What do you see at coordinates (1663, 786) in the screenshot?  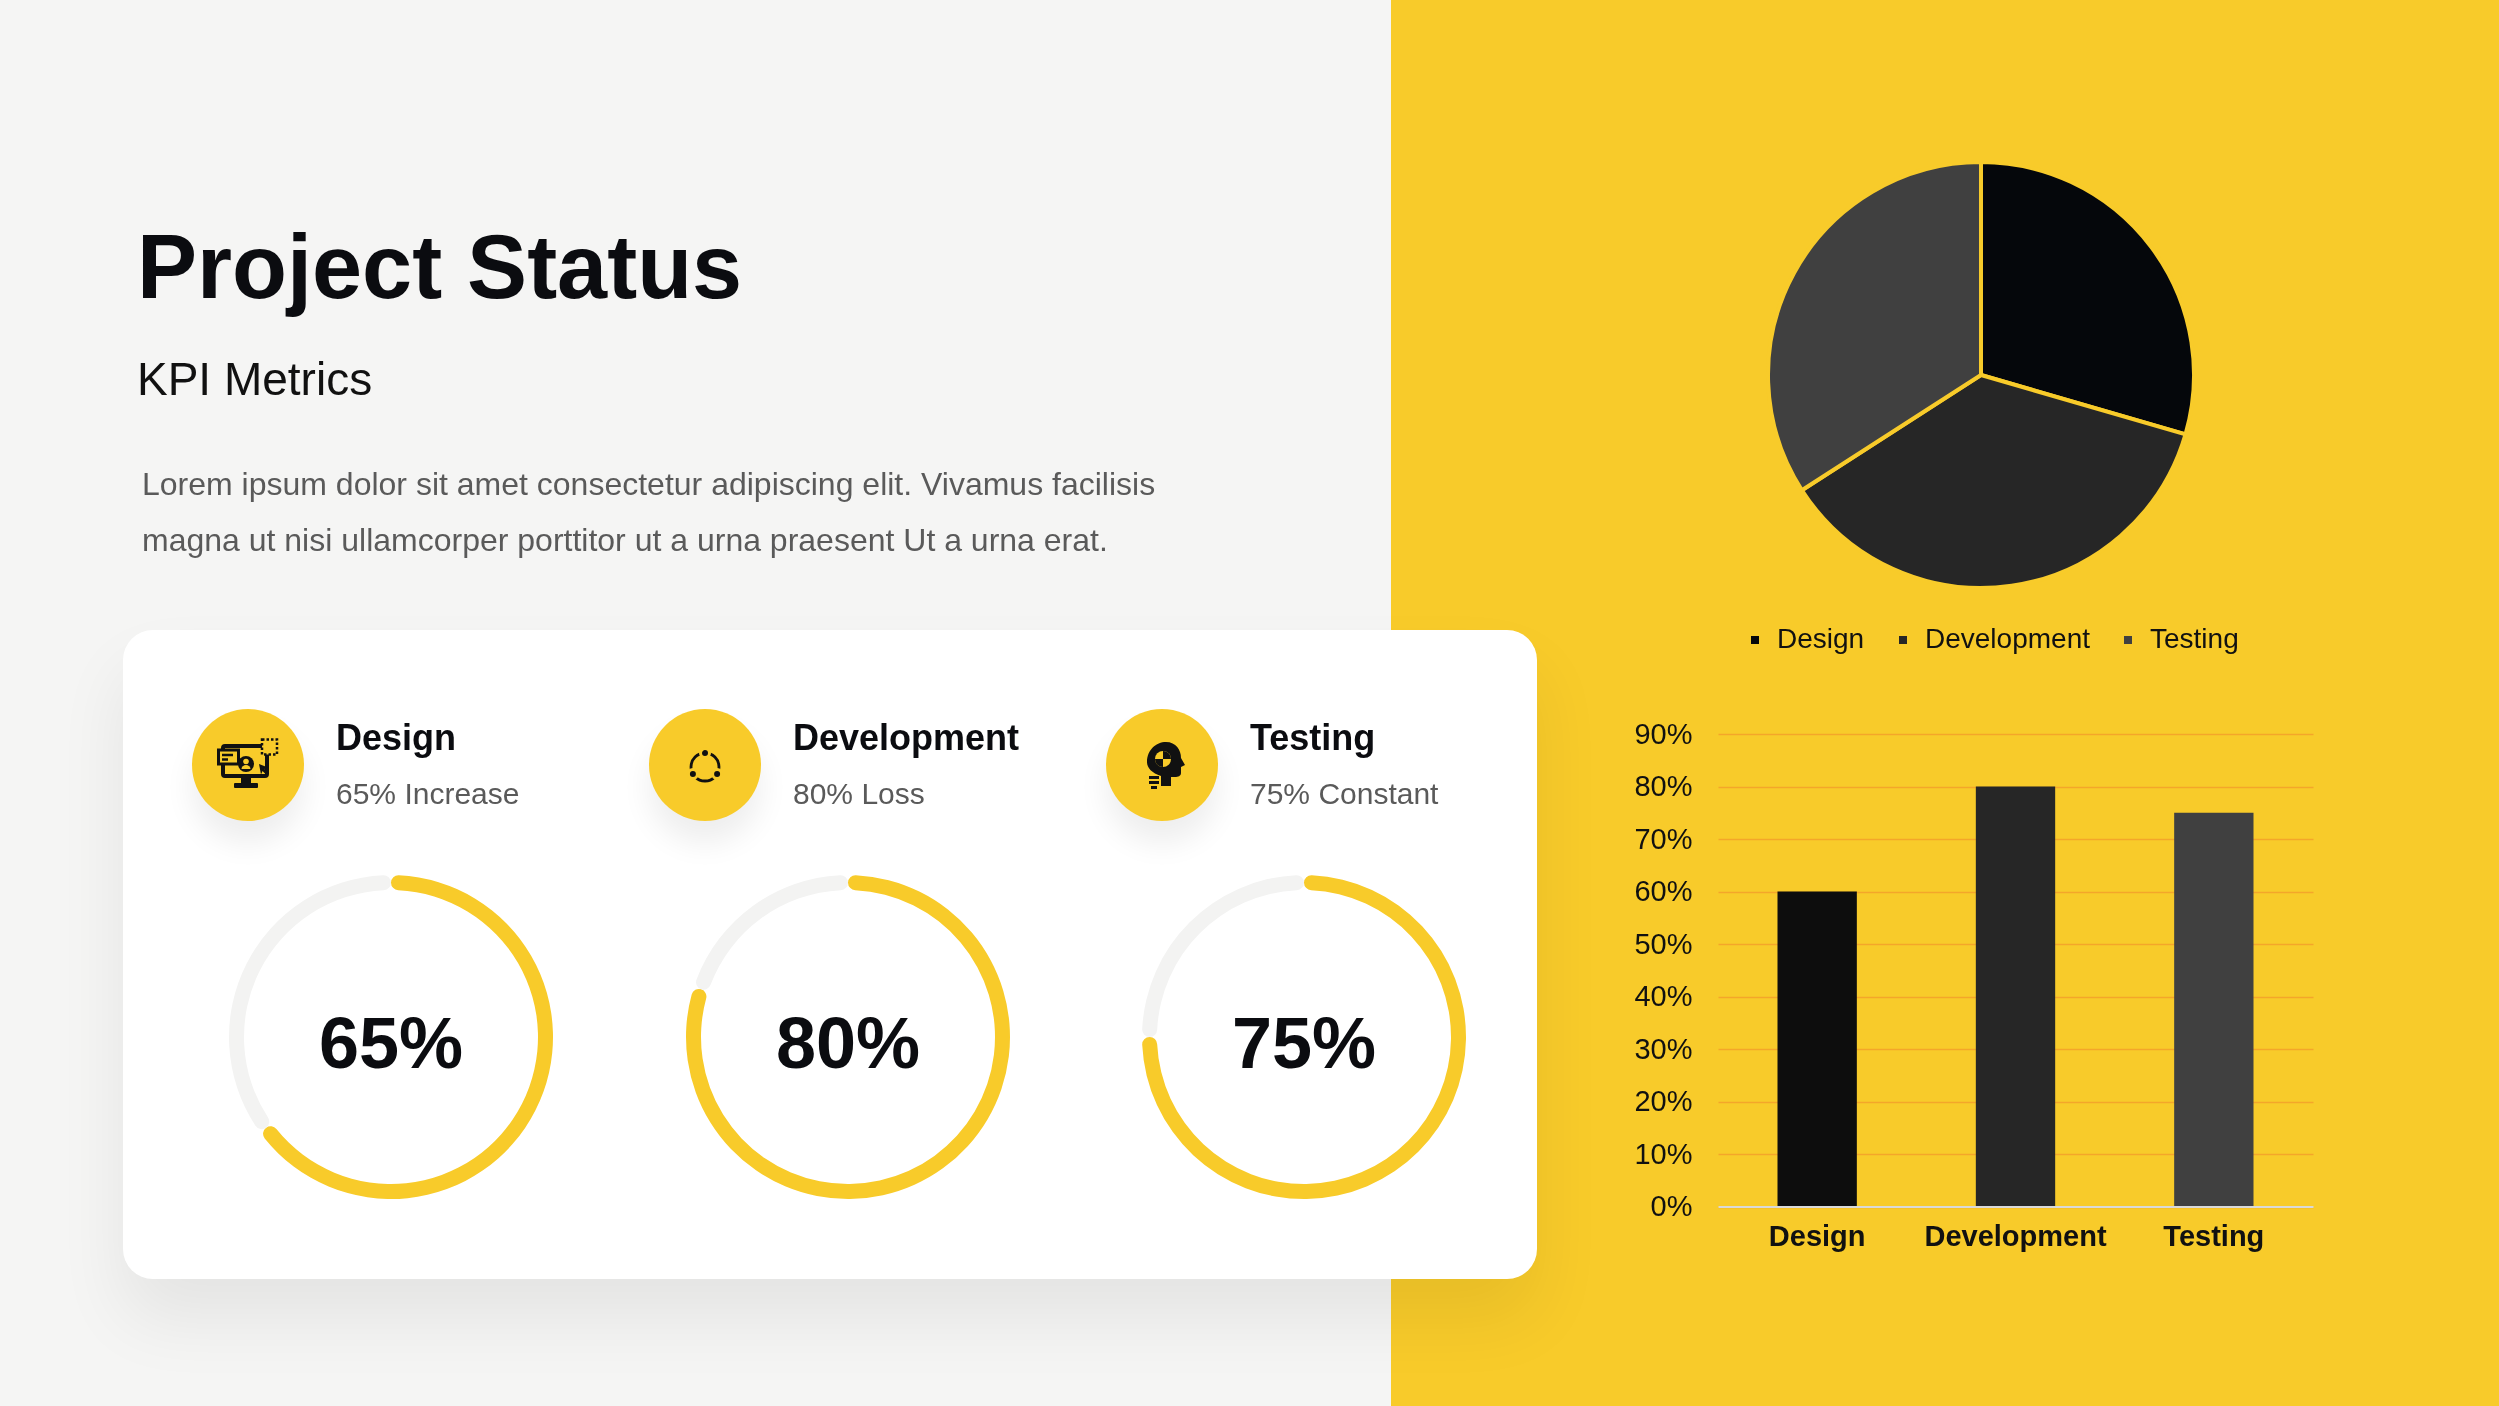 I see `y-tick-label: 80%` at bounding box center [1663, 786].